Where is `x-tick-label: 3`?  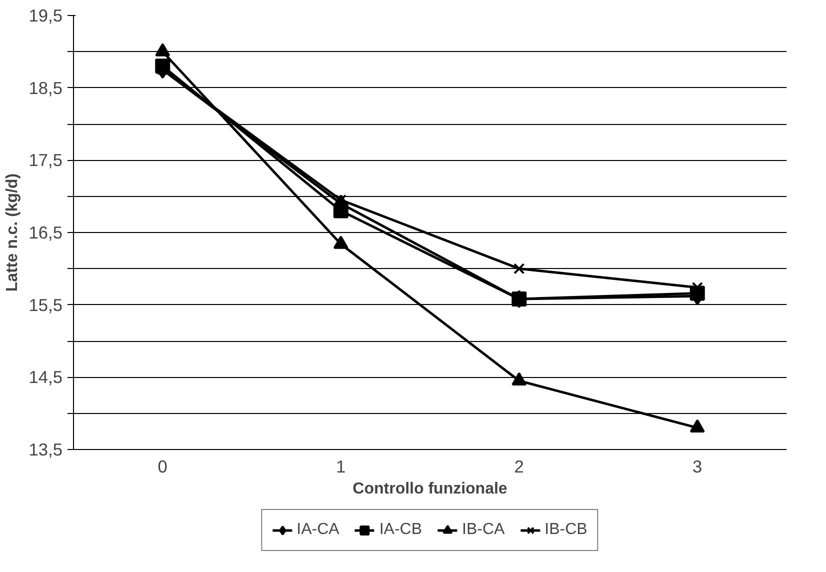
x-tick-label: 3 is located at coordinates (697, 466).